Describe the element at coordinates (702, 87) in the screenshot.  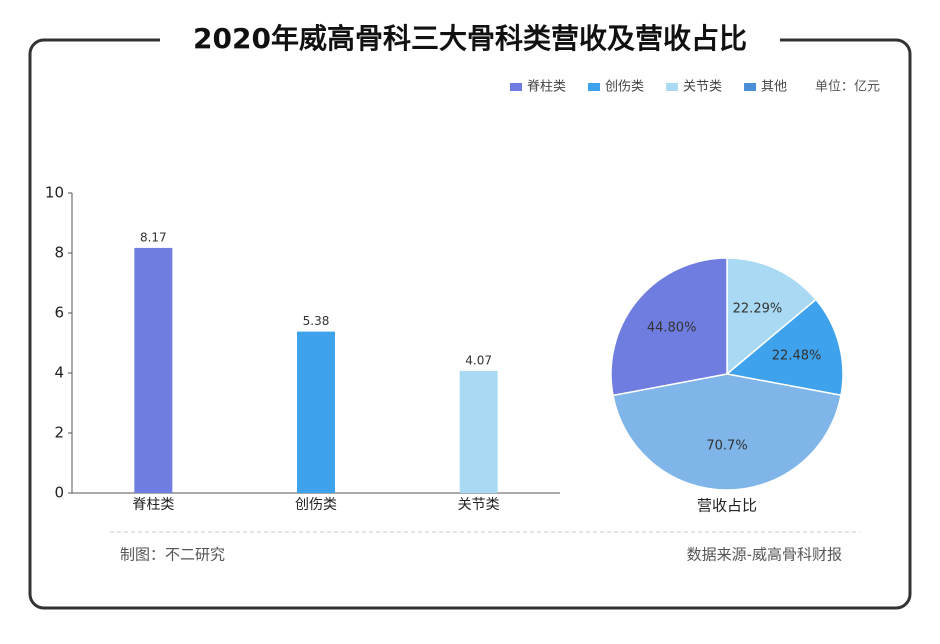
I see `legend-label: 关节类` at that location.